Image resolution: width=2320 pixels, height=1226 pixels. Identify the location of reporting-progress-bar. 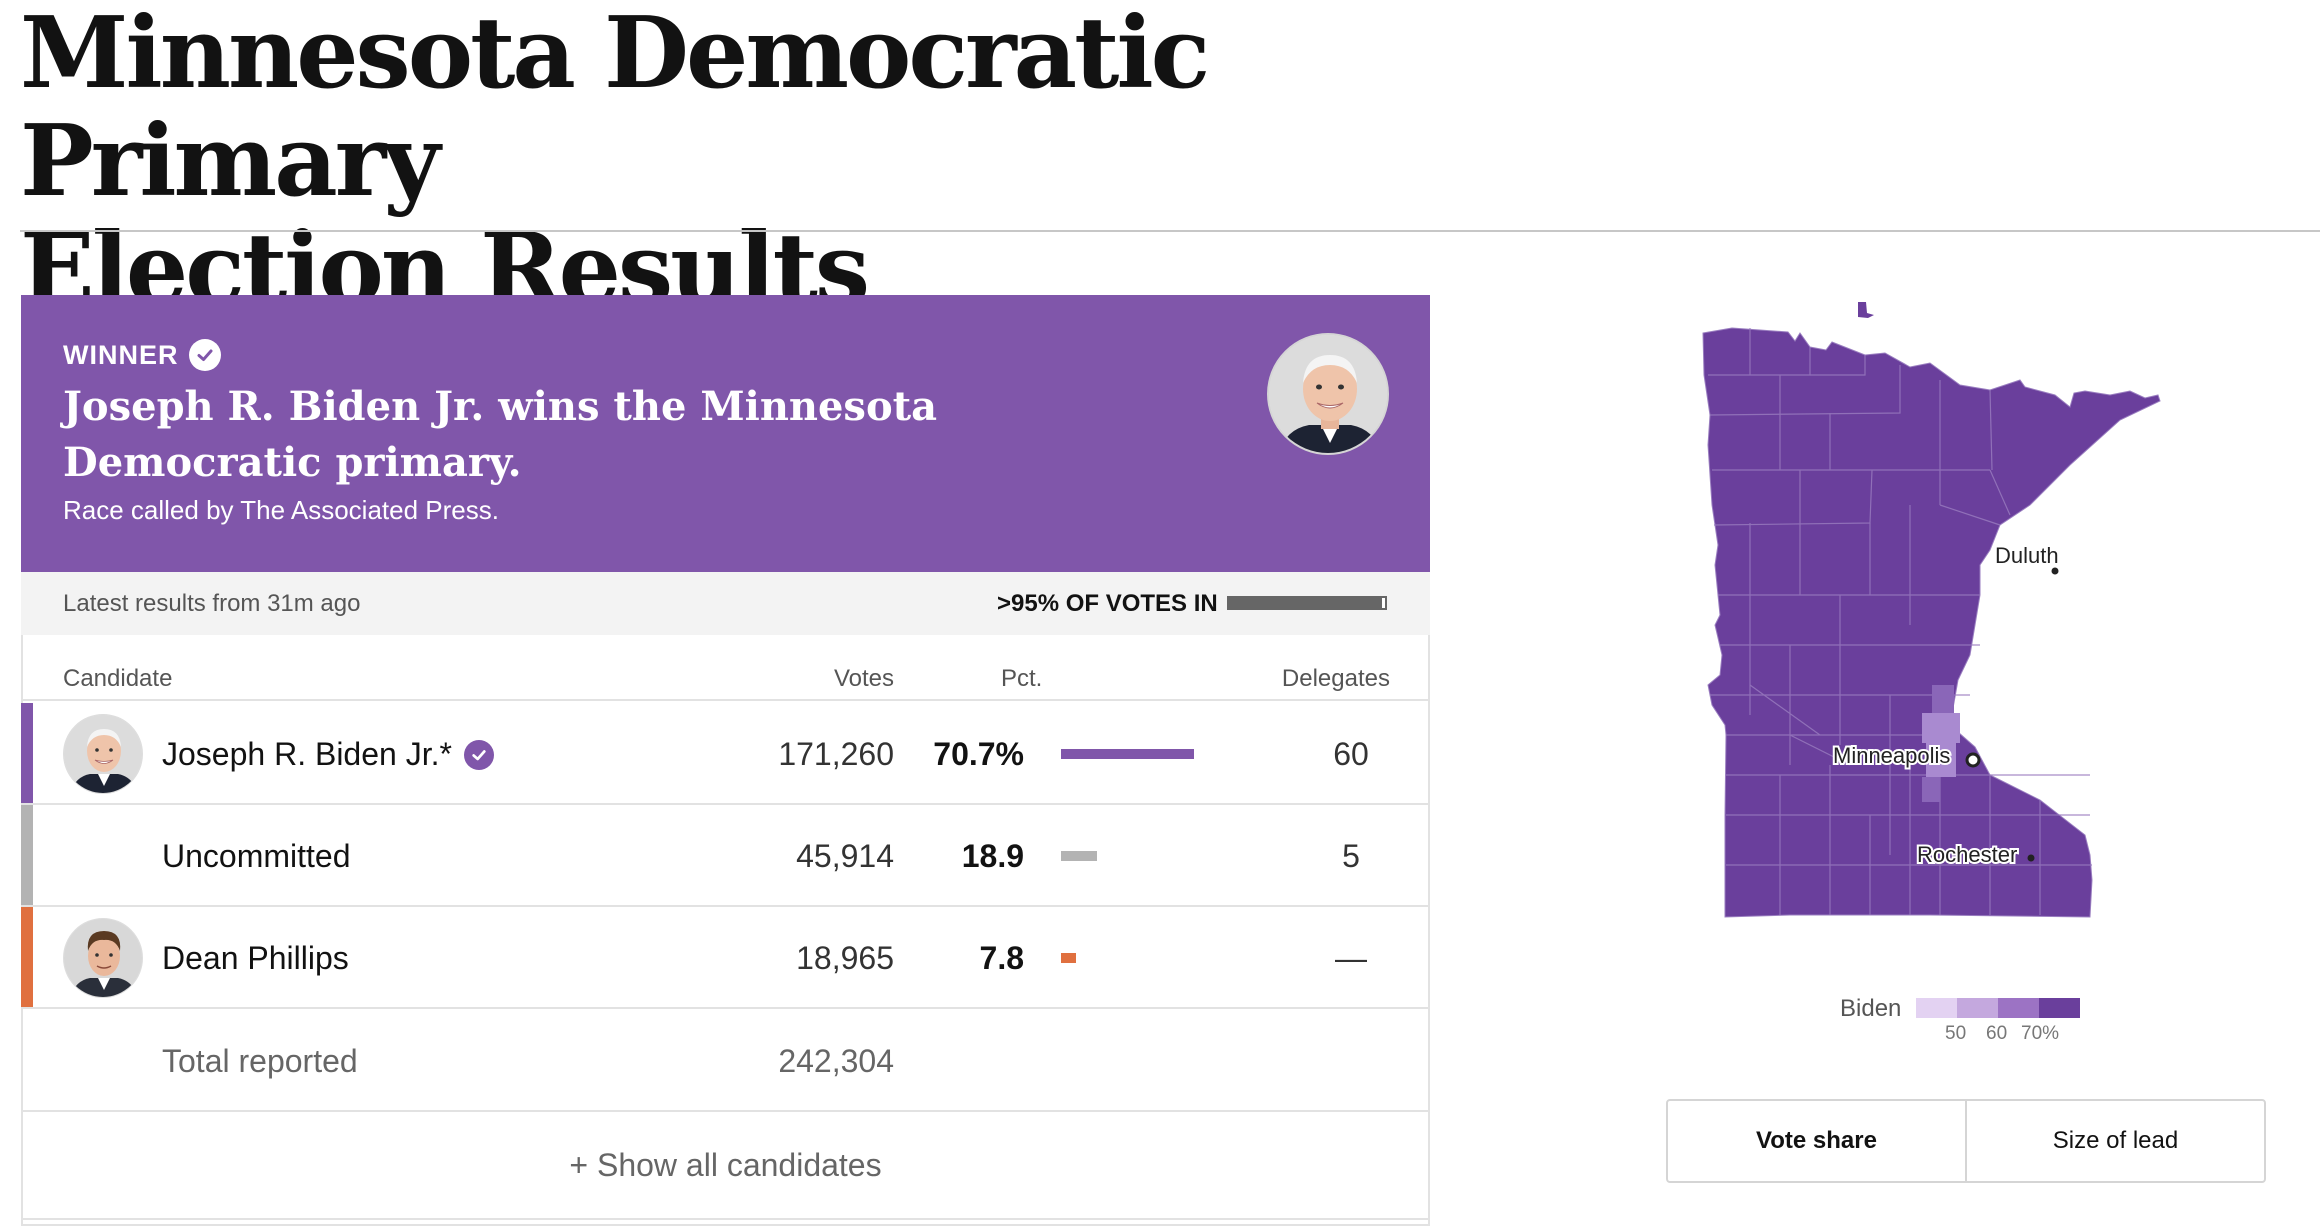
(1307, 603).